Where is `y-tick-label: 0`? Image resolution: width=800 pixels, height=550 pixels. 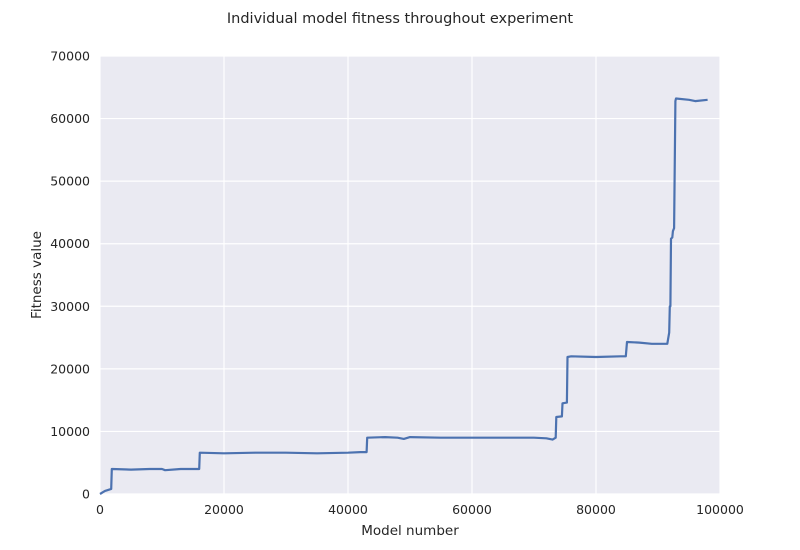 y-tick-label: 0 is located at coordinates (86, 494).